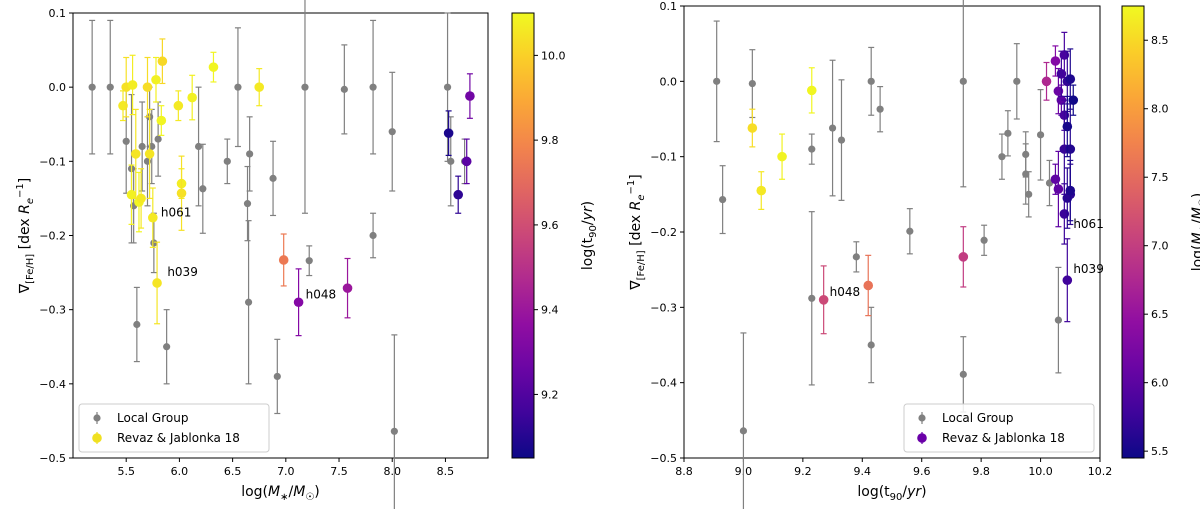  I want to click on x-tick-label: 8.8, so click(684, 471).